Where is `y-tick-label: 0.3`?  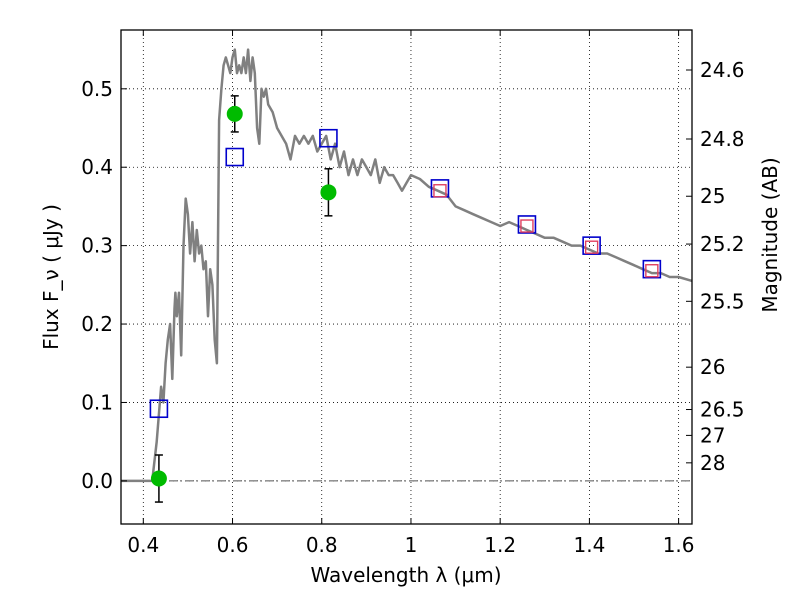 y-tick-label: 0.3 is located at coordinates (97, 246).